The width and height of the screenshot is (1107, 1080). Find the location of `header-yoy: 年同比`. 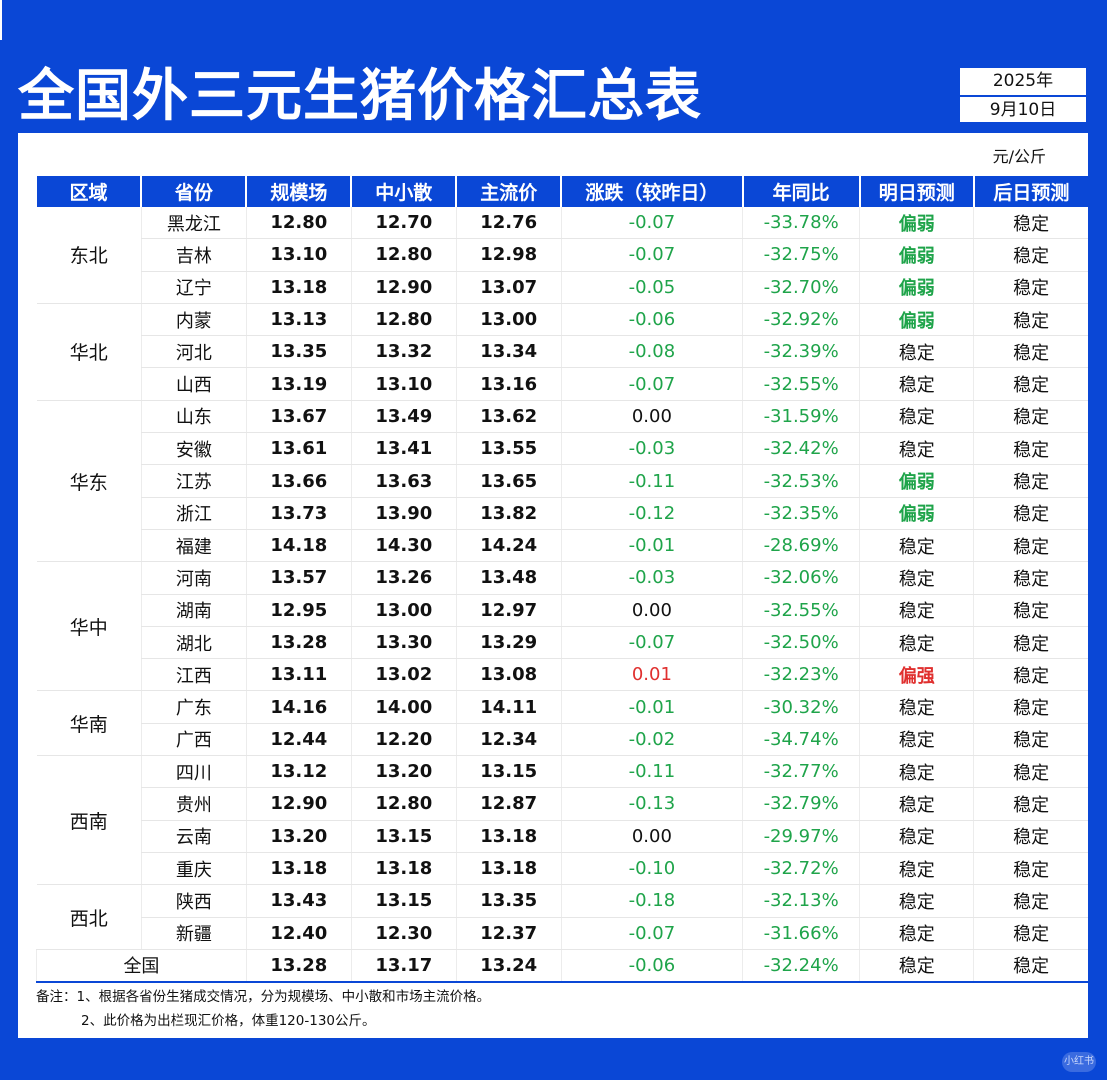

header-yoy: 年同比 is located at coordinates (800, 191).